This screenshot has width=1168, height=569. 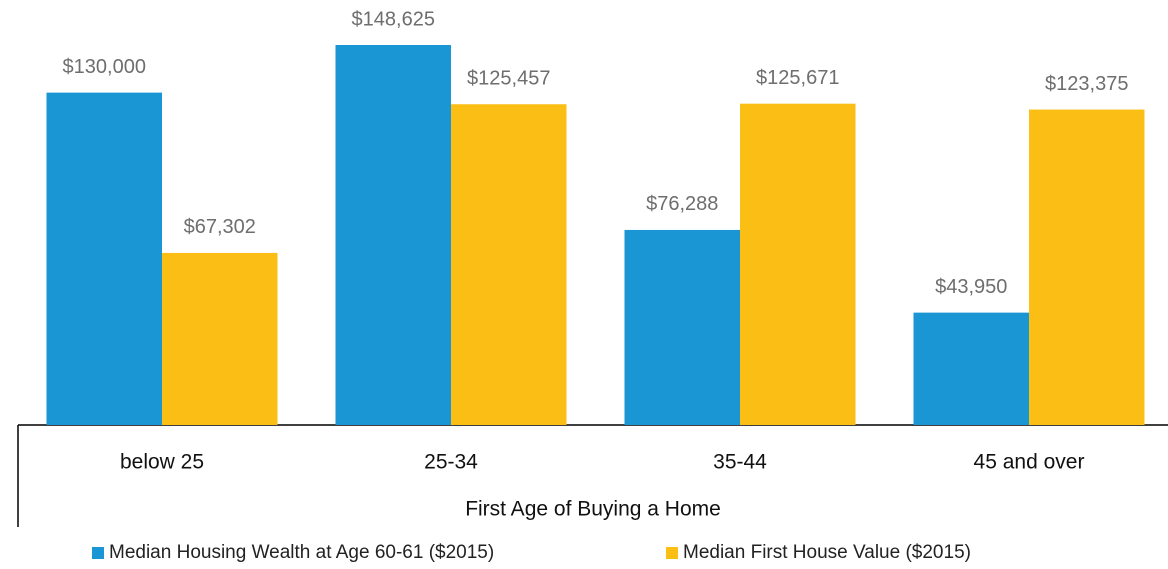 What do you see at coordinates (827, 552) in the screenshot?
I see `legend-label: Median First House Value ($2015)` at bounding box center [827, 552].